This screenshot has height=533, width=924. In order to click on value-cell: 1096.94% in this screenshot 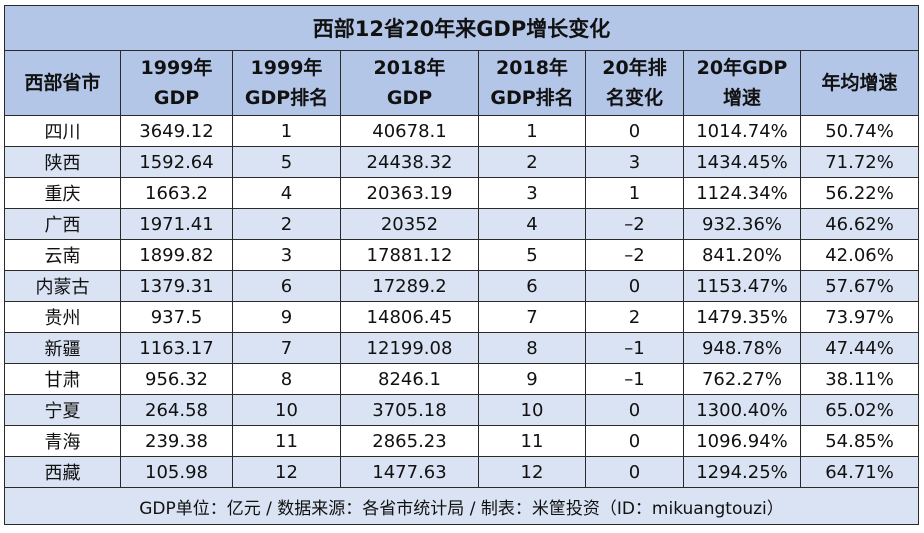, I will do `click(742, 441)`.